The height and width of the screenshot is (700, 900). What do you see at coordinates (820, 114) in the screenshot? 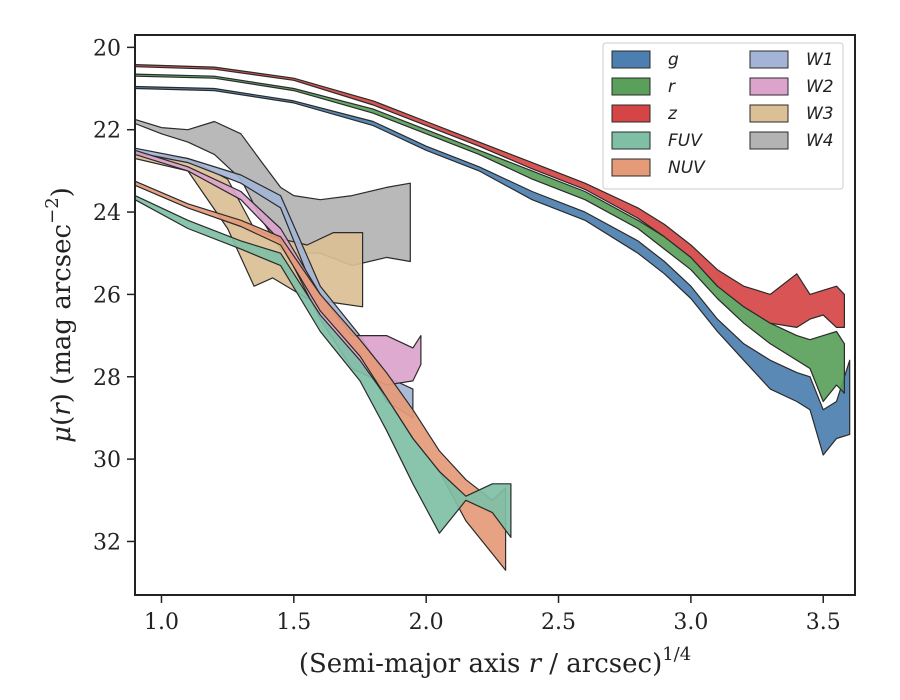
I see `legend-label-w3: W3` at bounding box center [820, 114].